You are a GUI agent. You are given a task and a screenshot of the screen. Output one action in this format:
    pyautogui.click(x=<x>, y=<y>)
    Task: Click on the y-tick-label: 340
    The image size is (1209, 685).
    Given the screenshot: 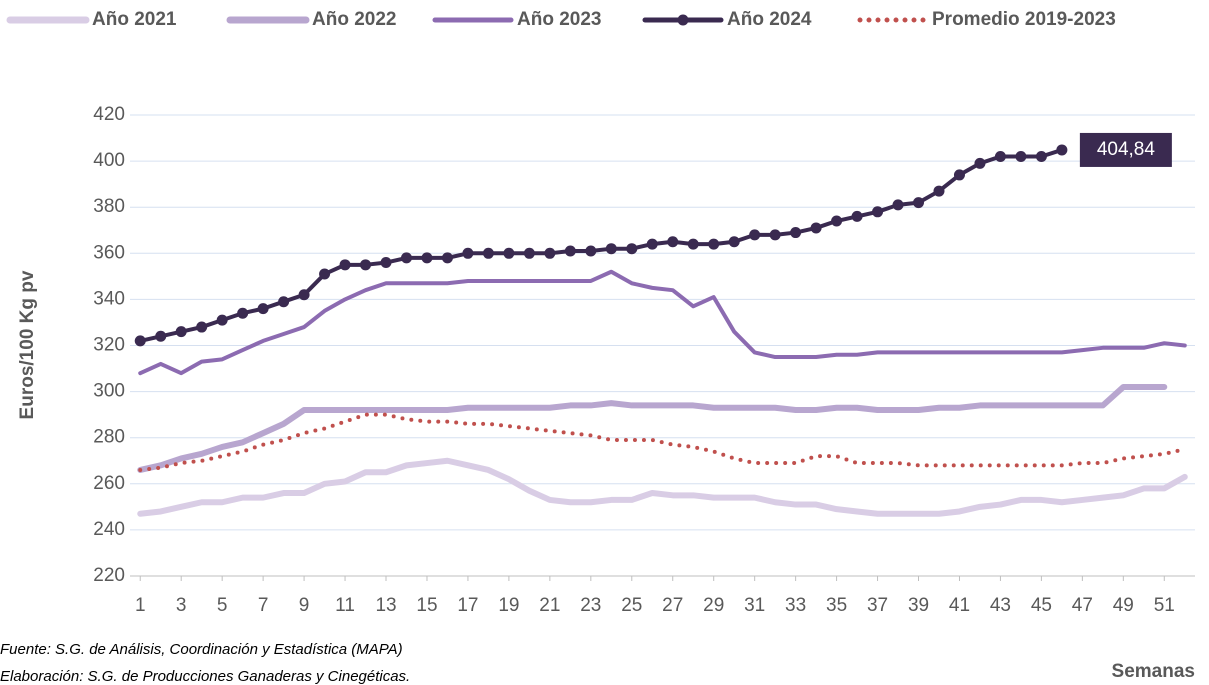 What is the action you would take?
    pyautogui.click(x=109, y=298)
    